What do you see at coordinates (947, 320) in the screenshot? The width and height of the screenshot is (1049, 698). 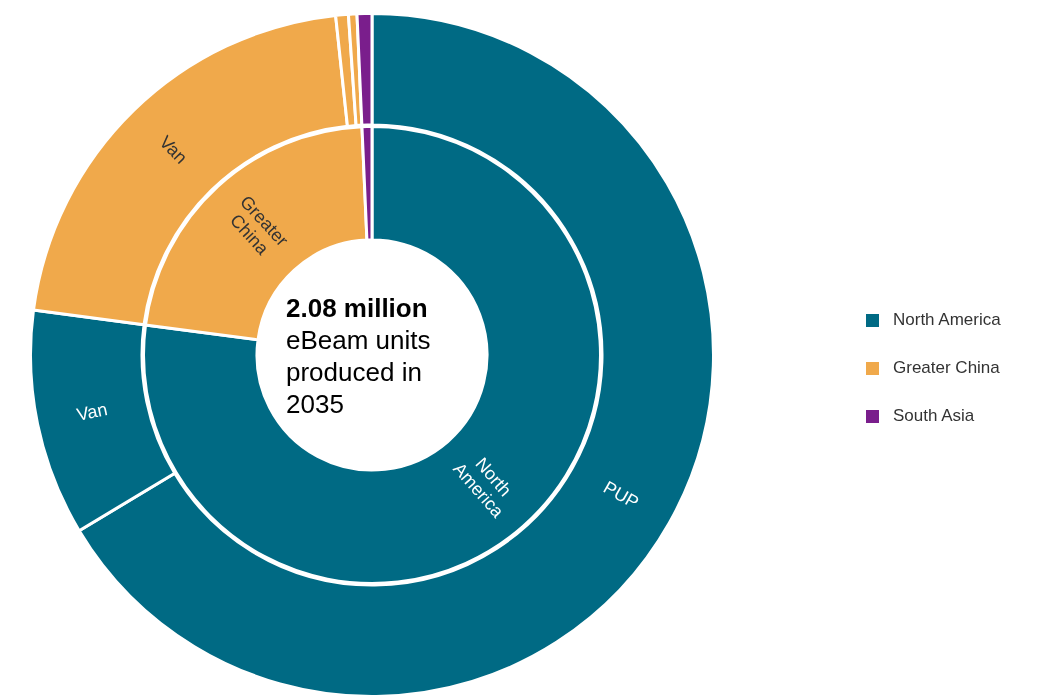 I see `legend-label: North America` at bounding box center [947, 320].